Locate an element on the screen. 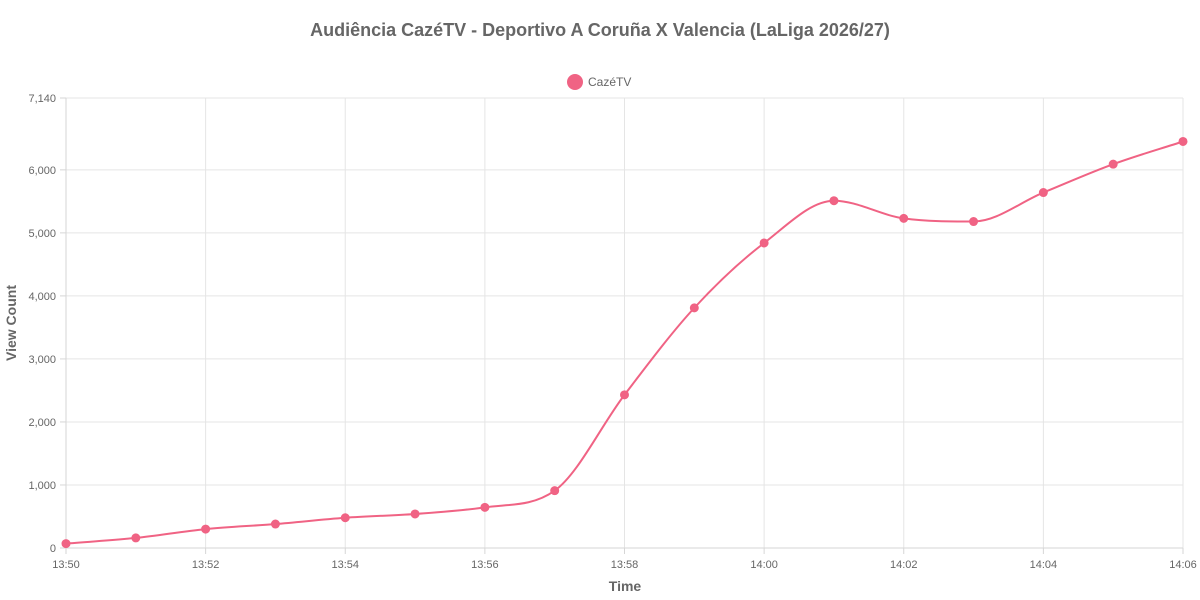 This screenshot has width=1200, height=600. x-tick-label: 14:02 is located at coordinates (904, 565).